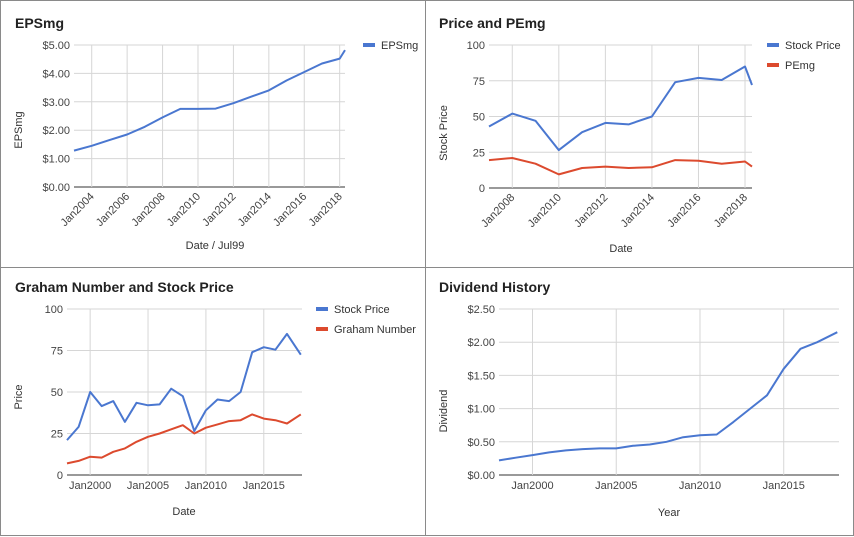  I want to click on x-axis-label: Year, so click(669, 513).